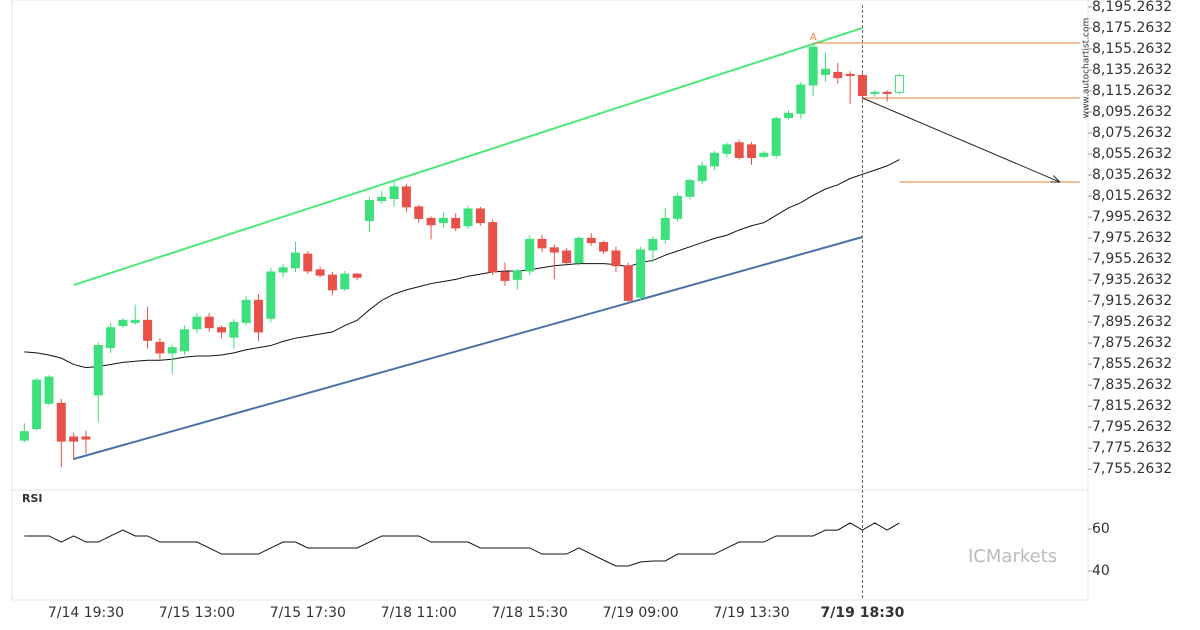  I want to click on y-tick-label: 7,815.2632, so click(1132, 406).